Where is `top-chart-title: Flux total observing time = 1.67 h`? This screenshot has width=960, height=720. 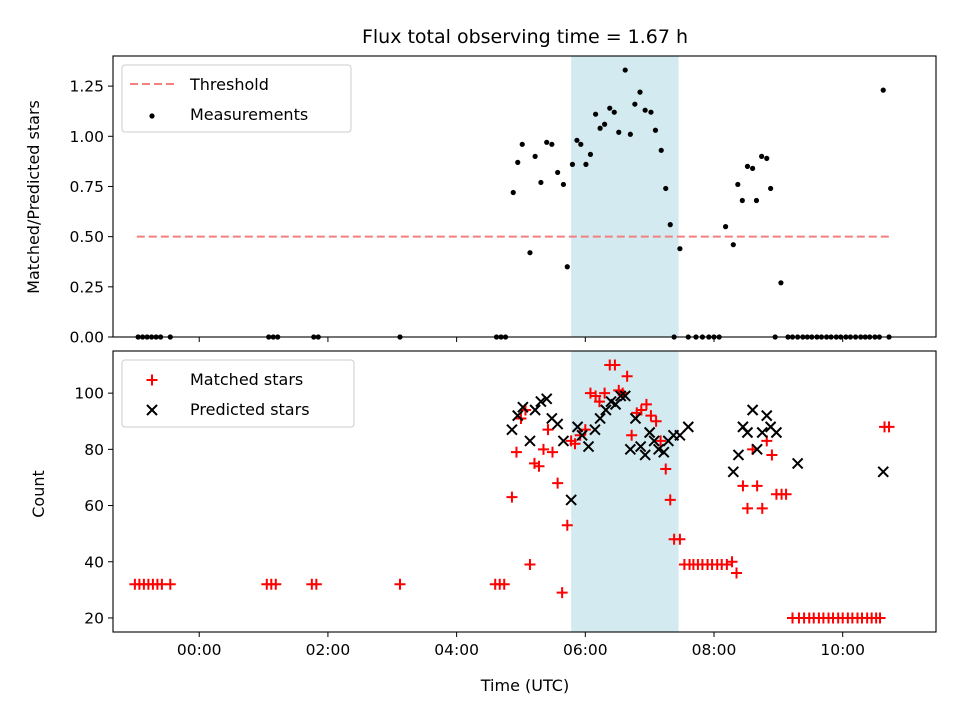
top-chart-title: Flux total observing time = 1.67 h is located at coordinates (525, 37).